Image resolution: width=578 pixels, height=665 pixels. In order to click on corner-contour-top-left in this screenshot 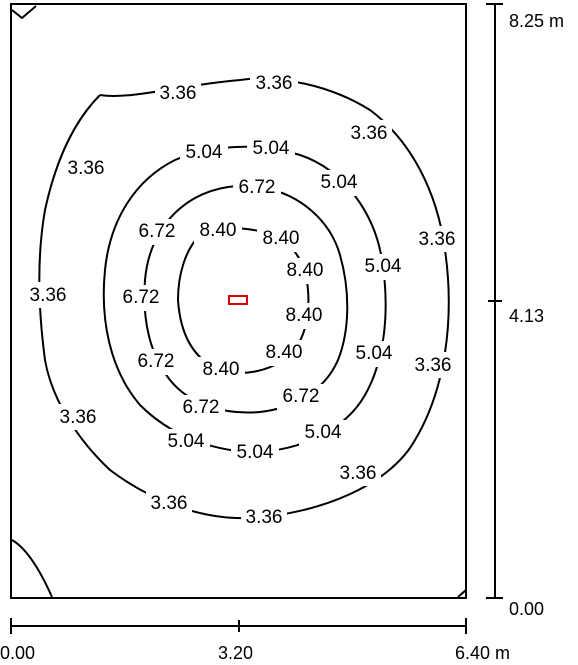, I will do `click(24, 12)`.